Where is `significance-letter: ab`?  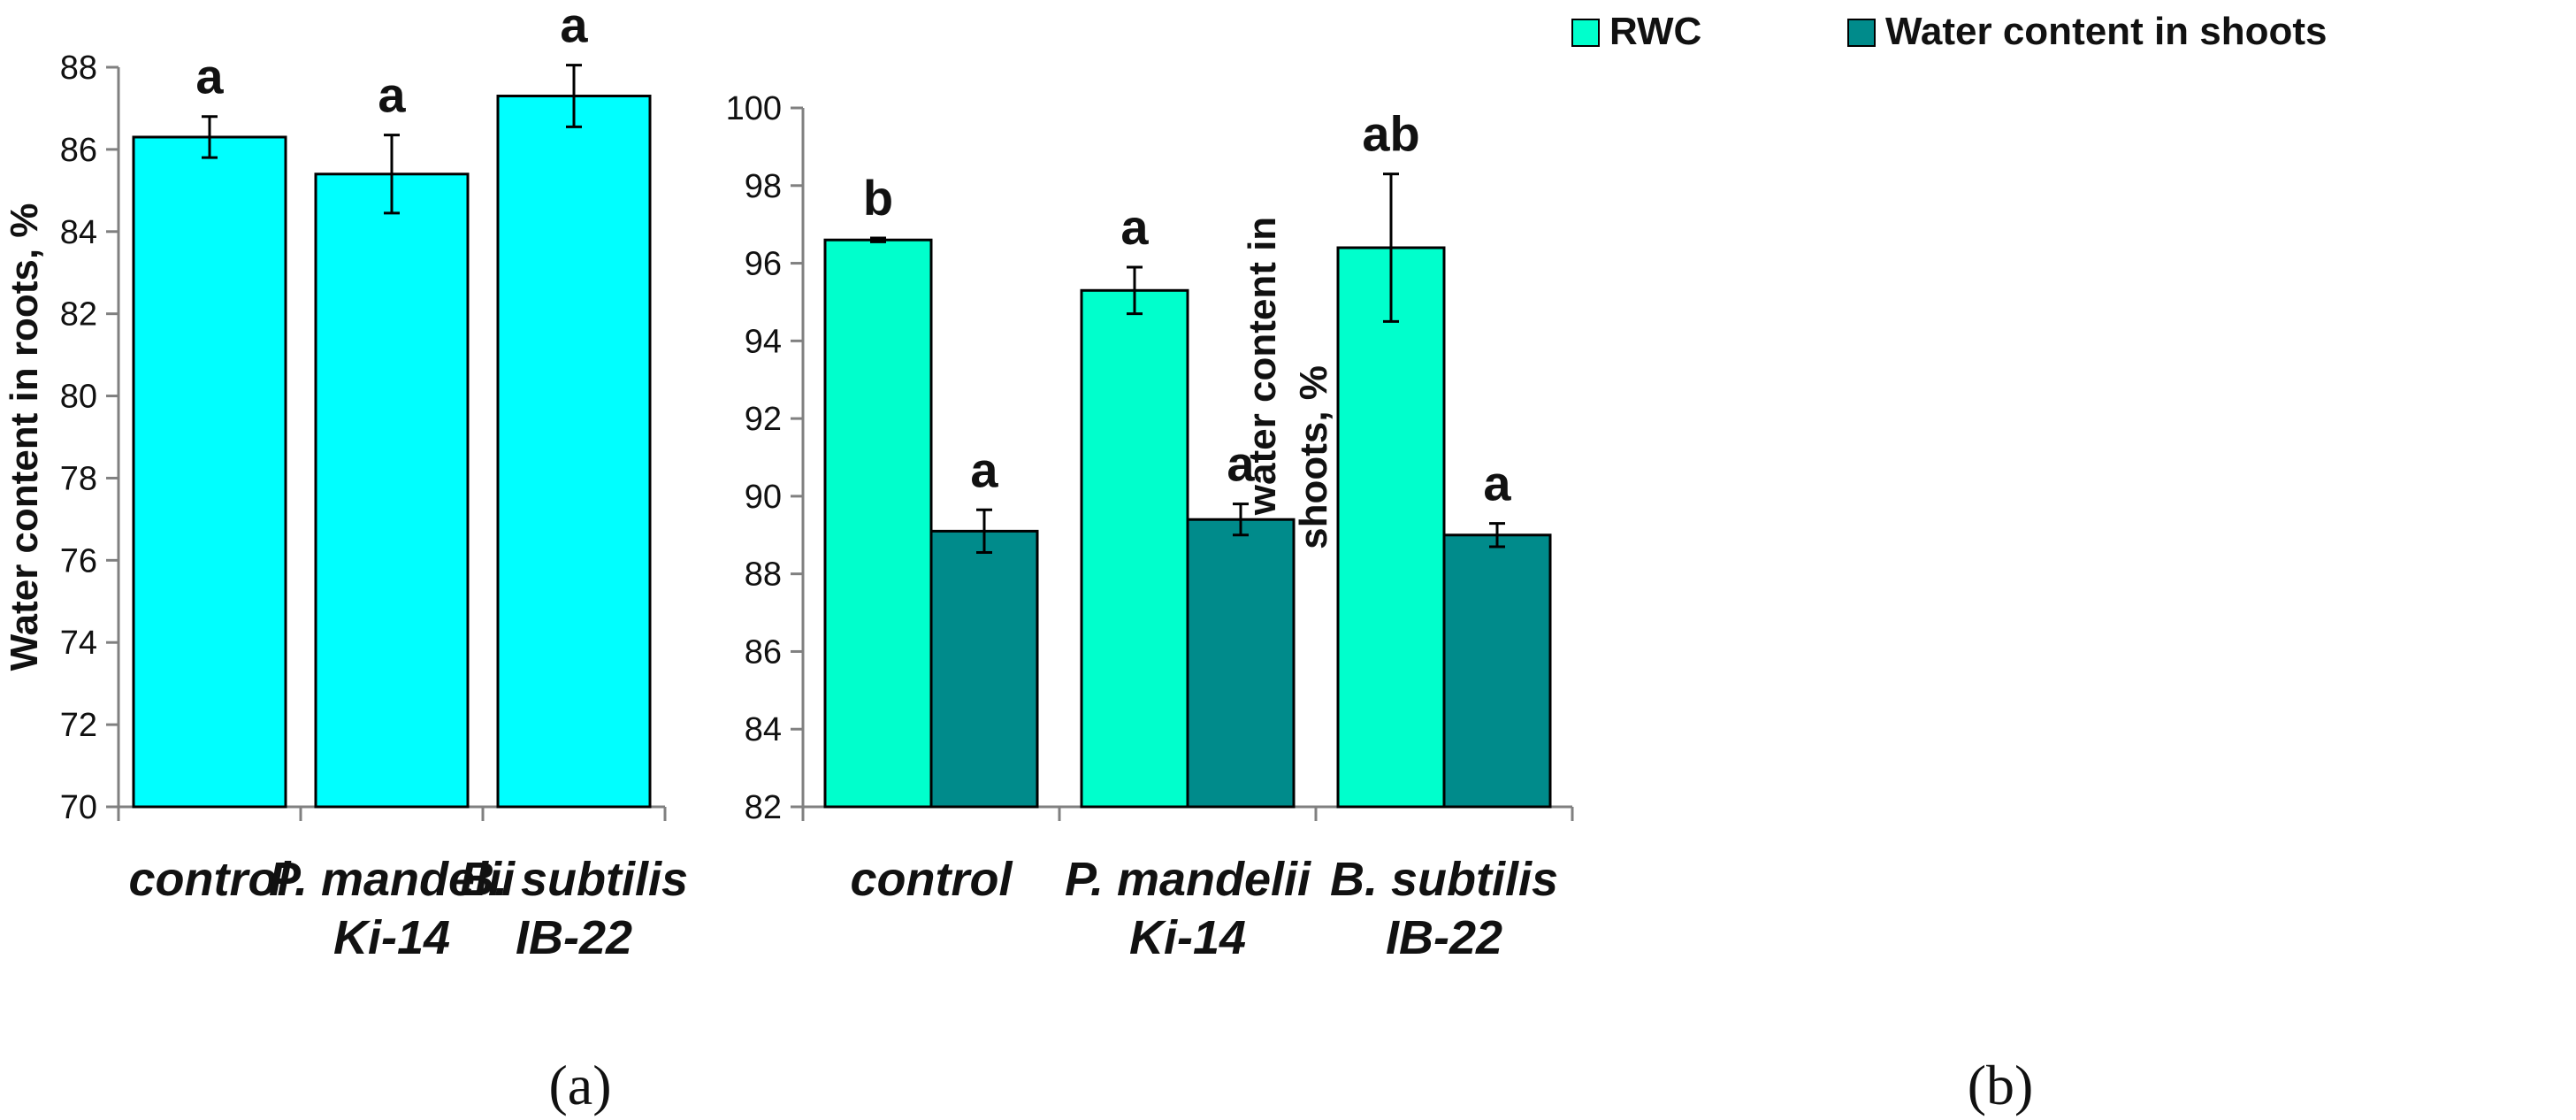
significance-letter: ab is located at coordinates (1391, 134).